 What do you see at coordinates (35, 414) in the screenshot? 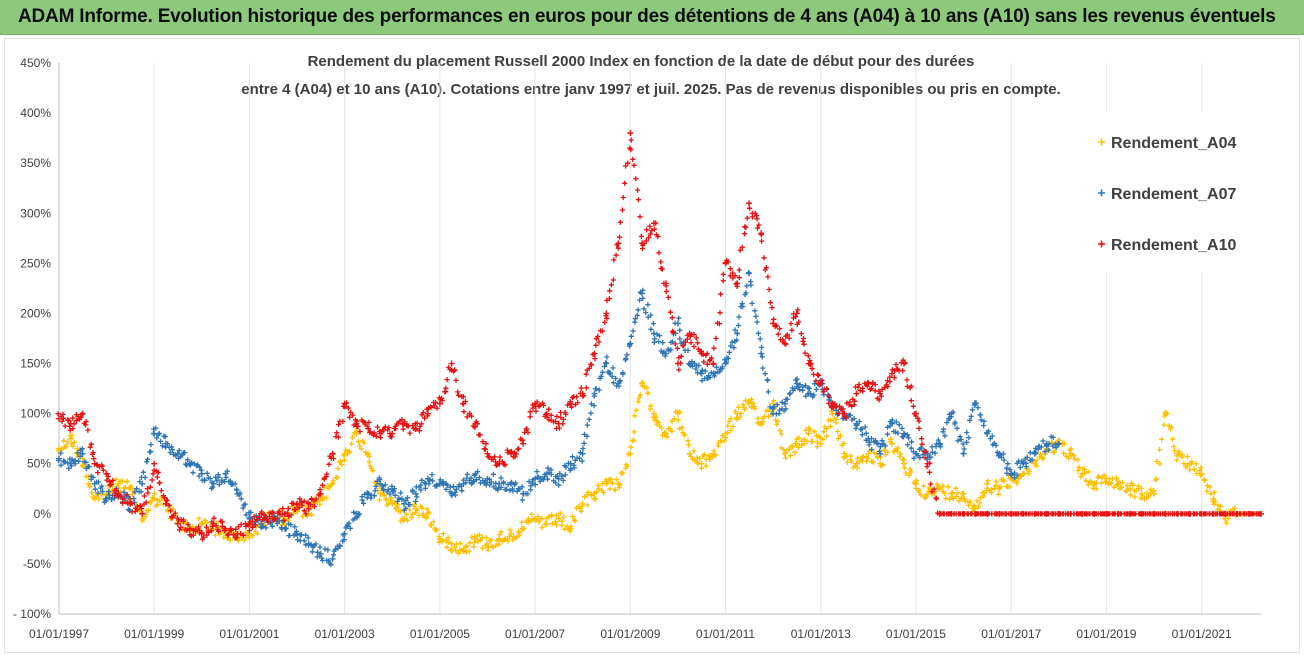
I see `y-tick-label: 100%` at bounding box center [35, 414].